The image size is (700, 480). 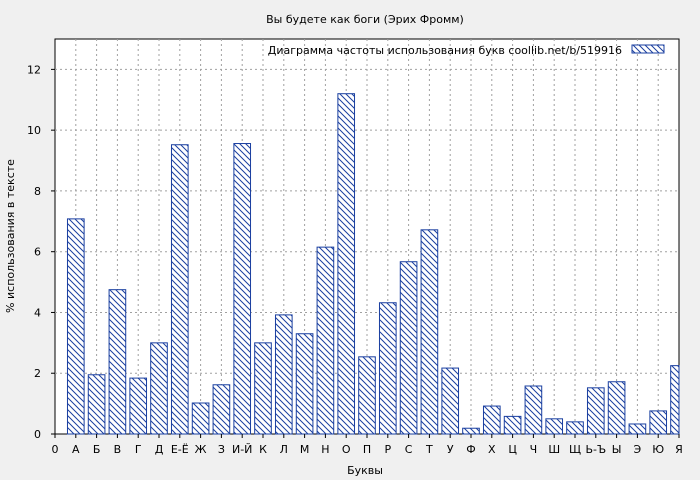 What do you see at coordinates (284, 449) in the screenshot?
I see `x-tick-label: Л` at bounding box center [284, 449].